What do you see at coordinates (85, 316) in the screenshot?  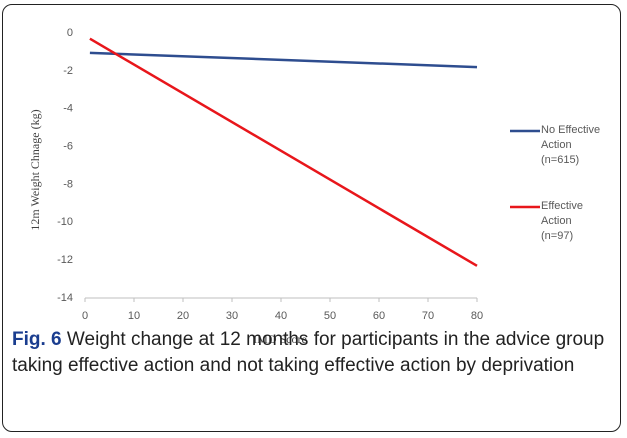 I see `x-tick-label: 0` at bounding box center [85, 316].